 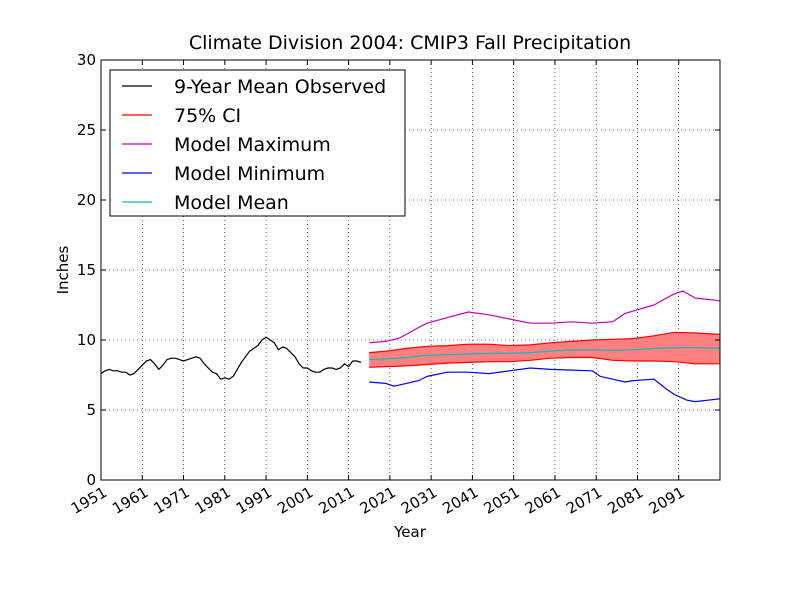 What do you see at coordinates (63, 269) in the screenshot?
I see `y-axis-label: Inches` at bounding box center [63, 269].